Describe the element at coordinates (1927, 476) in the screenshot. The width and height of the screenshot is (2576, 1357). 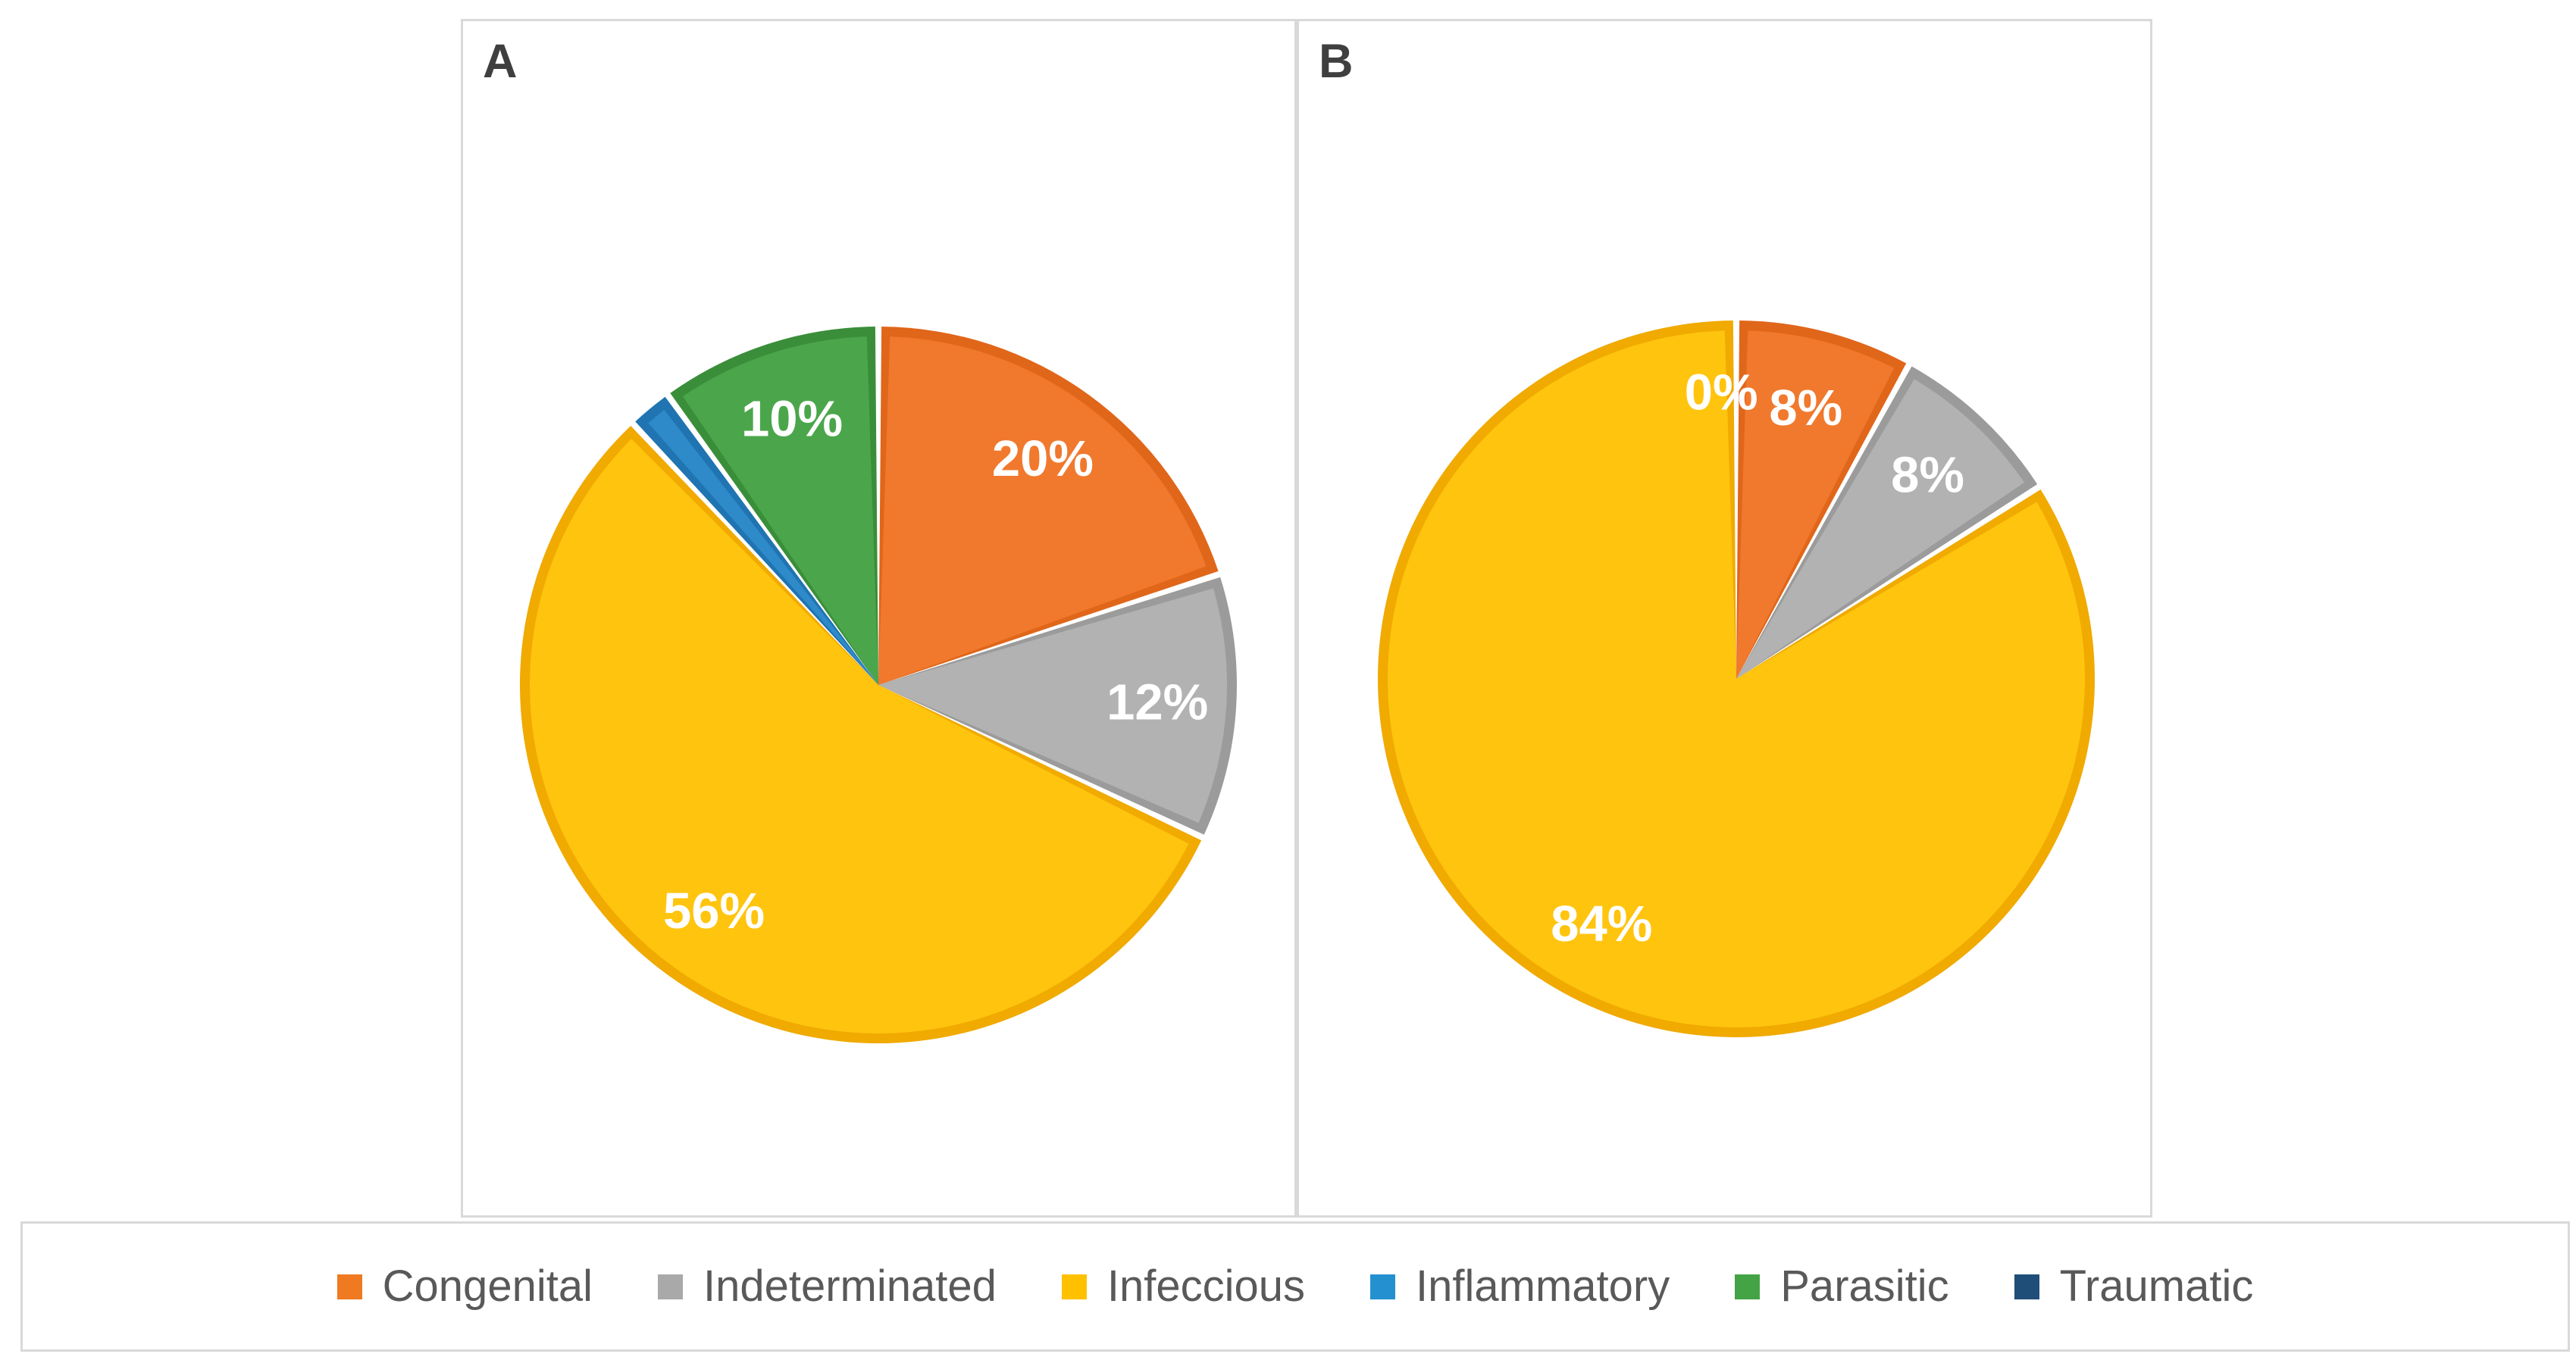
I see `pie-b-label-indeterminated: 8%` at that location.